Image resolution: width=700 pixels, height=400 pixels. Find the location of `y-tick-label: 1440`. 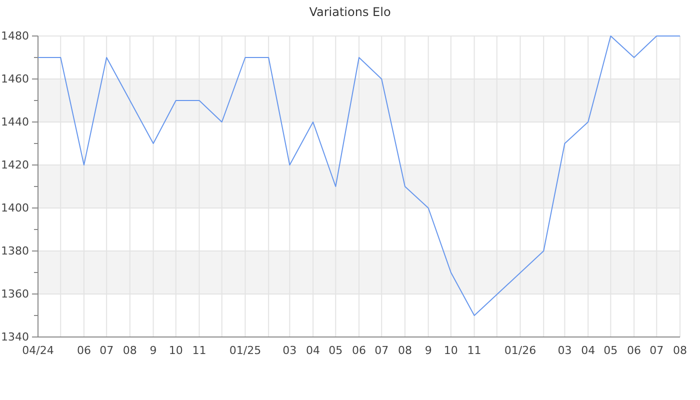

y-tick-label: 1440 is located at coordinates (15, 122).